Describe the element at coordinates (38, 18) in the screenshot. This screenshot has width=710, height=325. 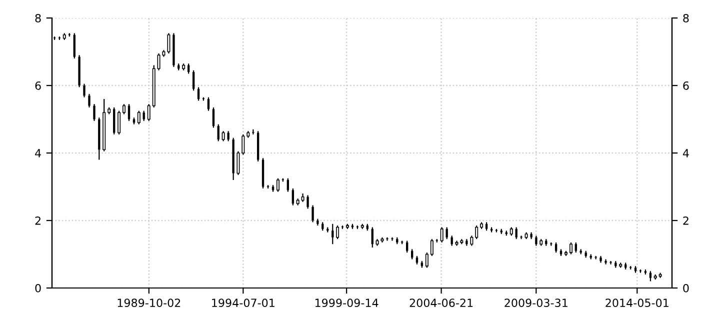
I see `y-tick-label: 8` at that location.